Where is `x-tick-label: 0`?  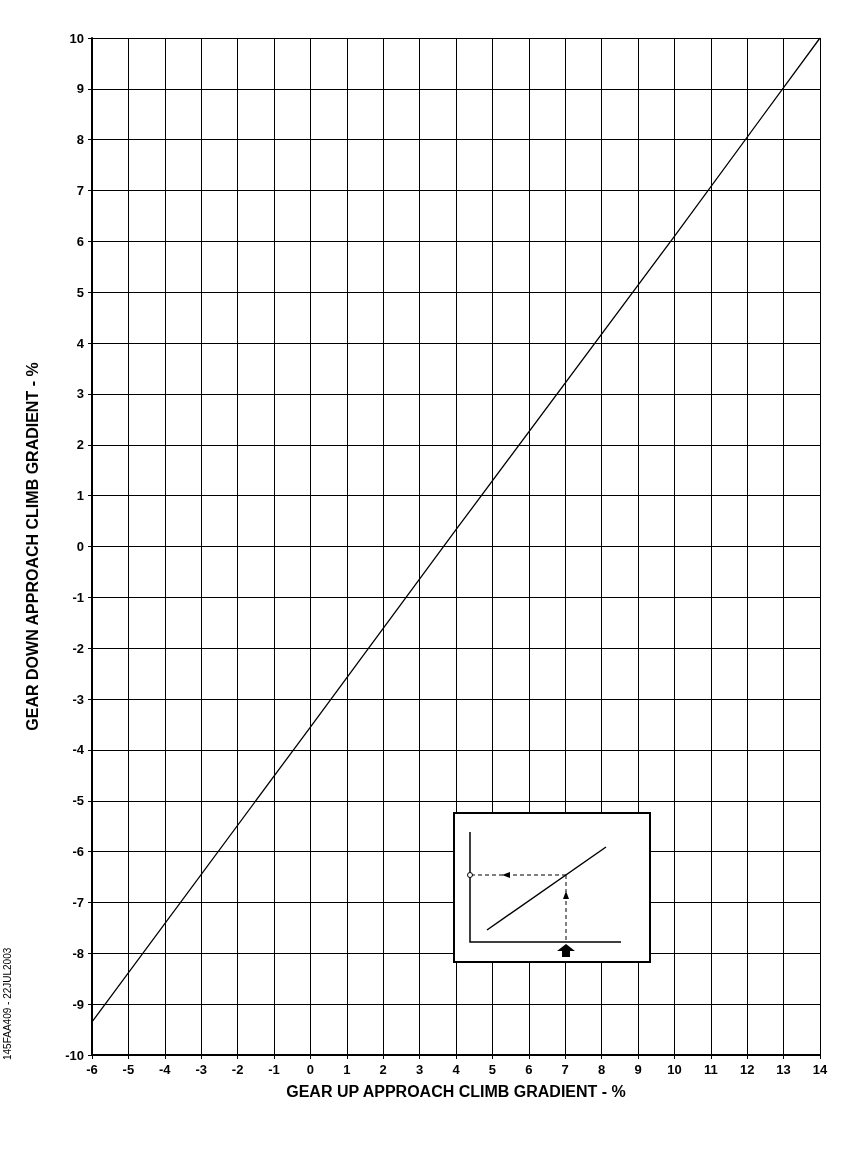
x-tick-label: 0 is located at coordinates (310, 1069).